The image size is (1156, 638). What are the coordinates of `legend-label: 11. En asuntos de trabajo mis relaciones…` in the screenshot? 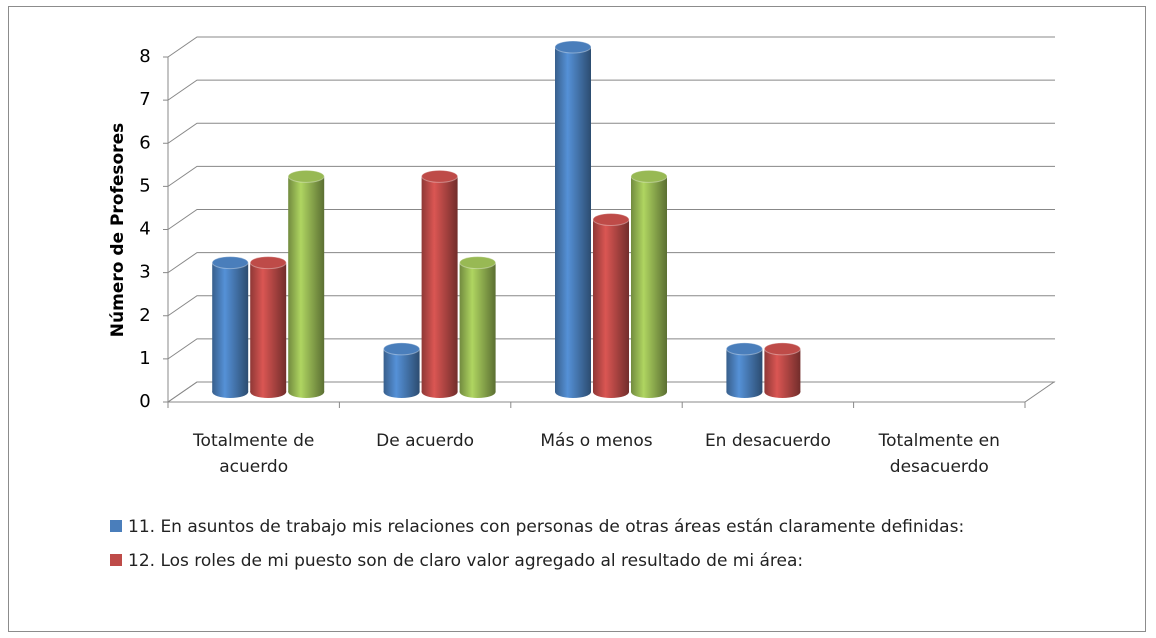 It's located at (546, 527).